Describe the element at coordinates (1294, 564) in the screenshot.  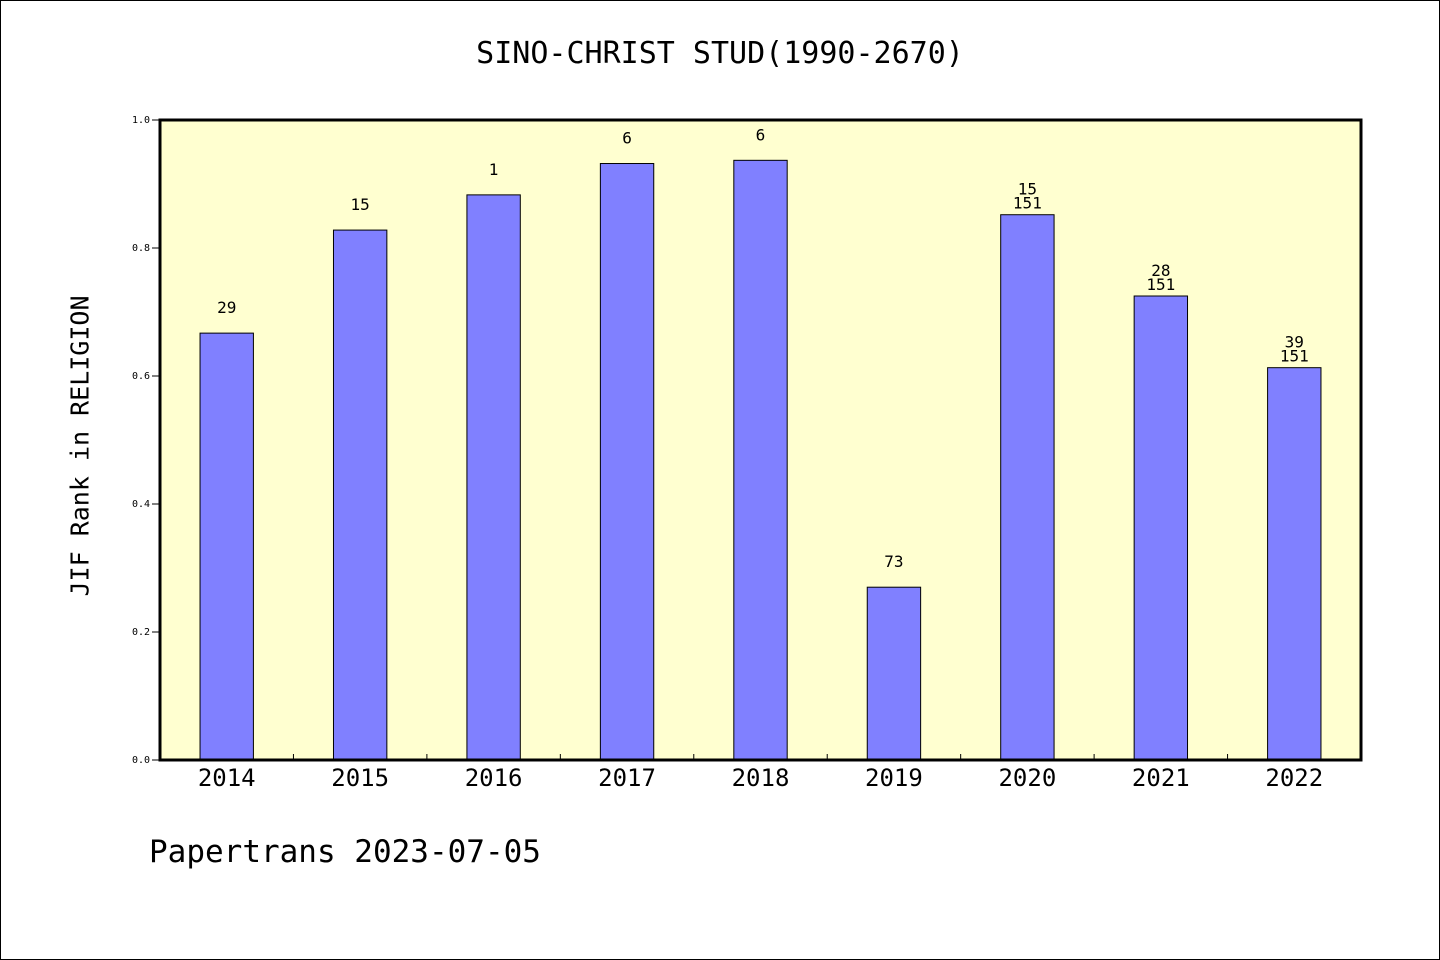
I see `bar-2022` at that location.